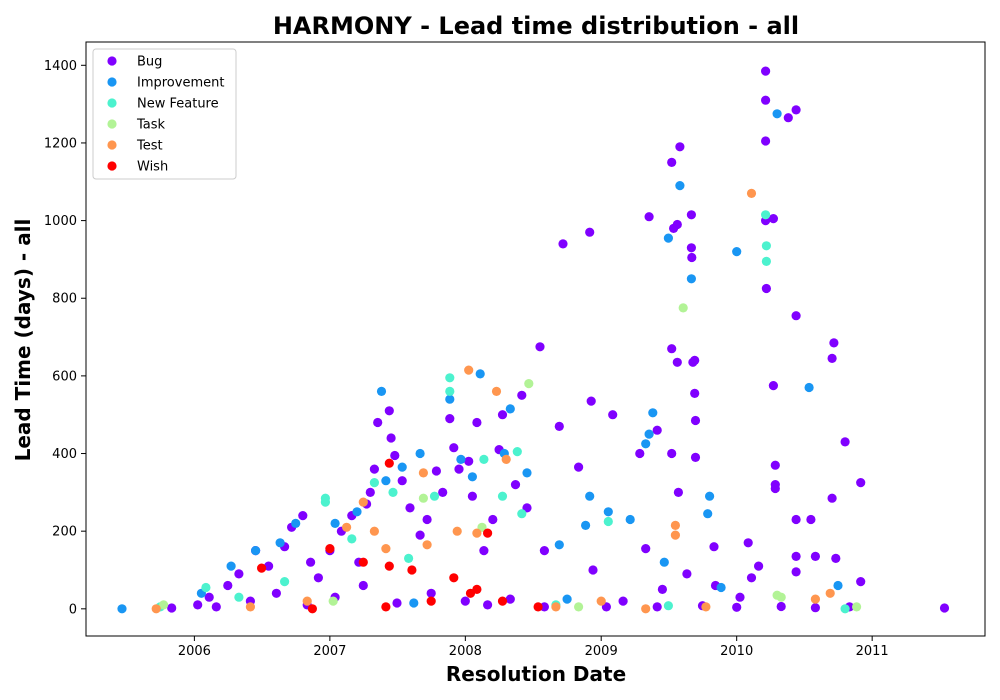  What do you see at coordinates (329, 651) in the screenshot?
I see `x-tick-label: 2007` at bounding box center [329, 651].